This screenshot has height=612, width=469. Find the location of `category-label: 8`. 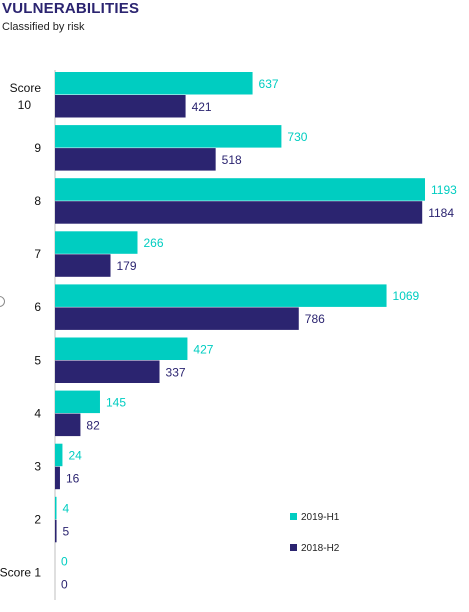

category-label: 8 is located at coordinates (37, 201).